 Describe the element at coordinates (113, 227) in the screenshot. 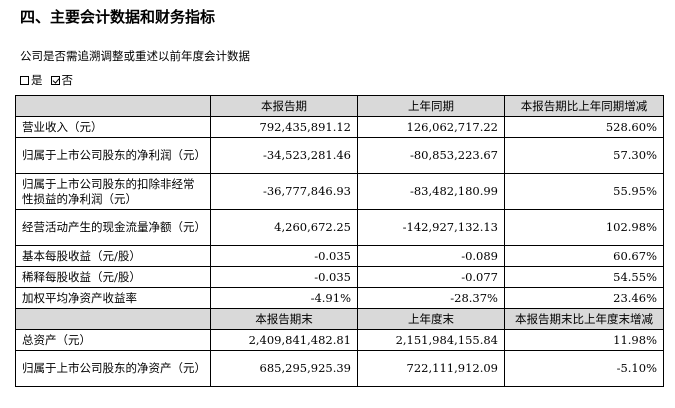

I see `row-label: 经营活动产生的现金流量净额（元）` at that location.